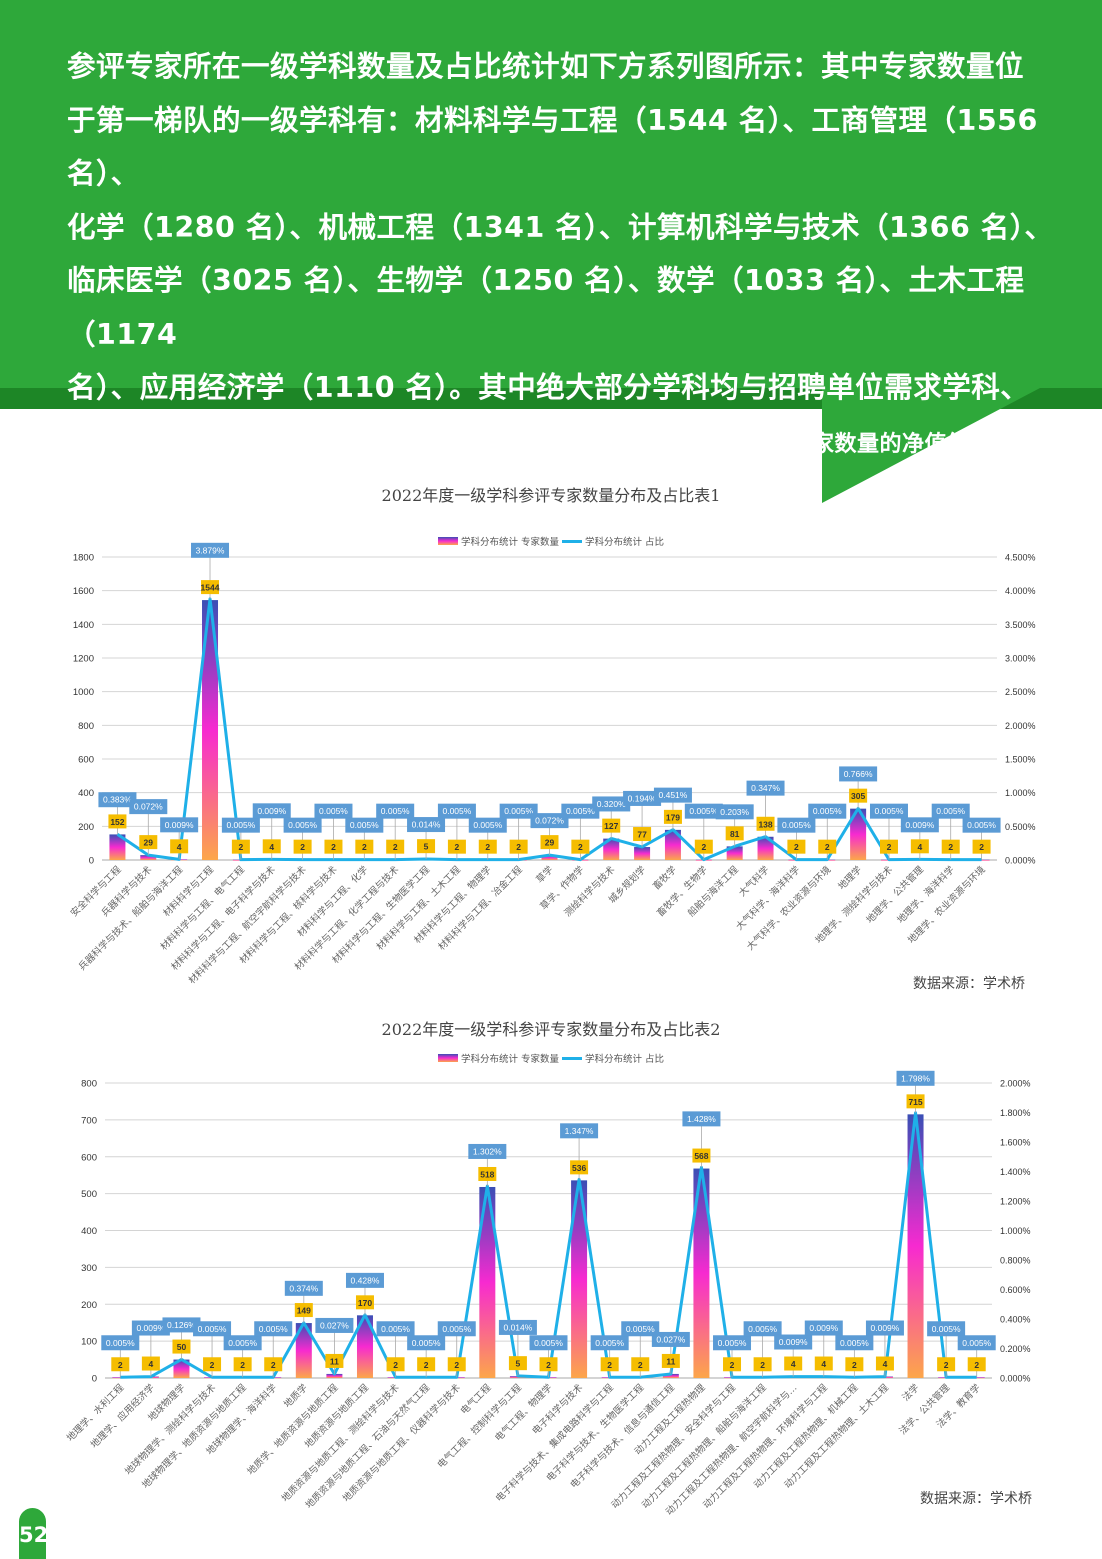 The image size is (1102, 1559). What do you see at coordinates (1020, 861) in the screenshot?
I see `y2-tick-label: 0.000%` at bounding box center [1020, 861].